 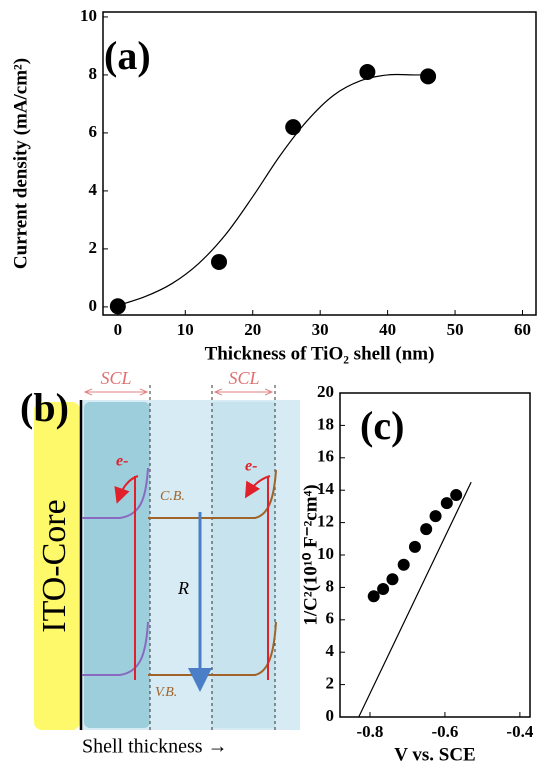 I want to click on y-tick-label: 12, so click(x=325, y=521).